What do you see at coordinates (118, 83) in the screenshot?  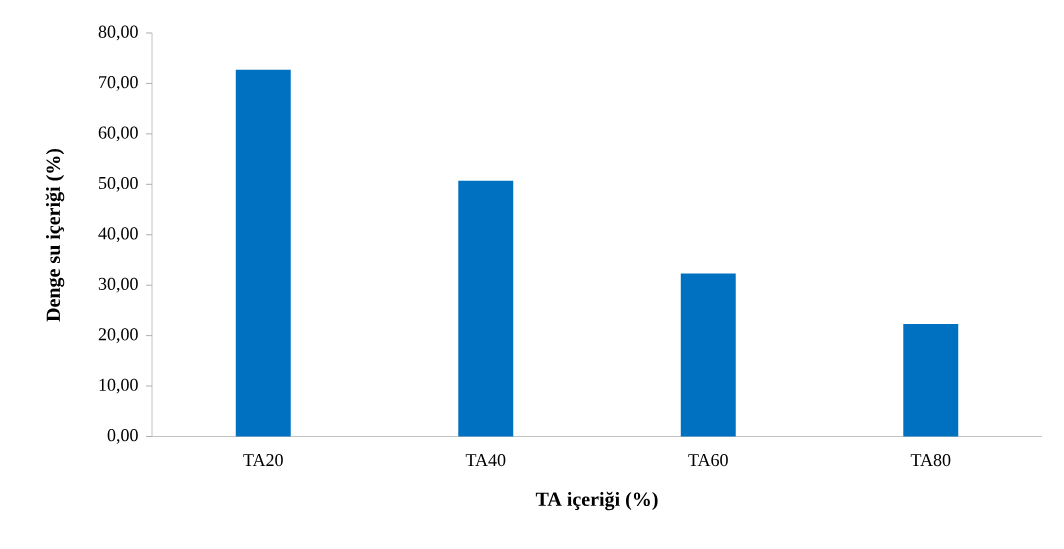 I see `y-tick-label: 70,00` at bounding box center [118, 83].